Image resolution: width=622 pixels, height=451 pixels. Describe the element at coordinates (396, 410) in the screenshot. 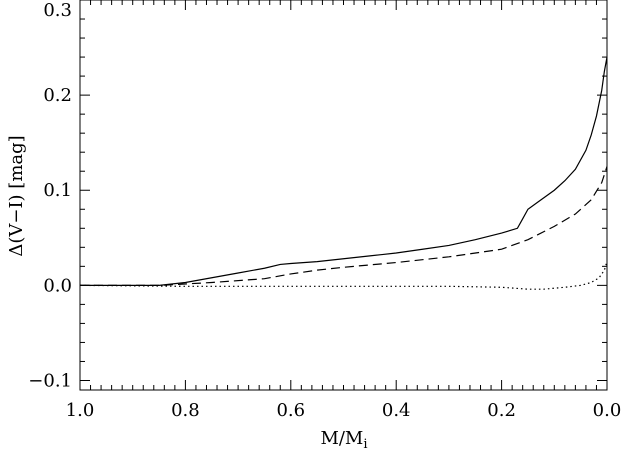

I see `x-tick-label: 0.4` at that location.